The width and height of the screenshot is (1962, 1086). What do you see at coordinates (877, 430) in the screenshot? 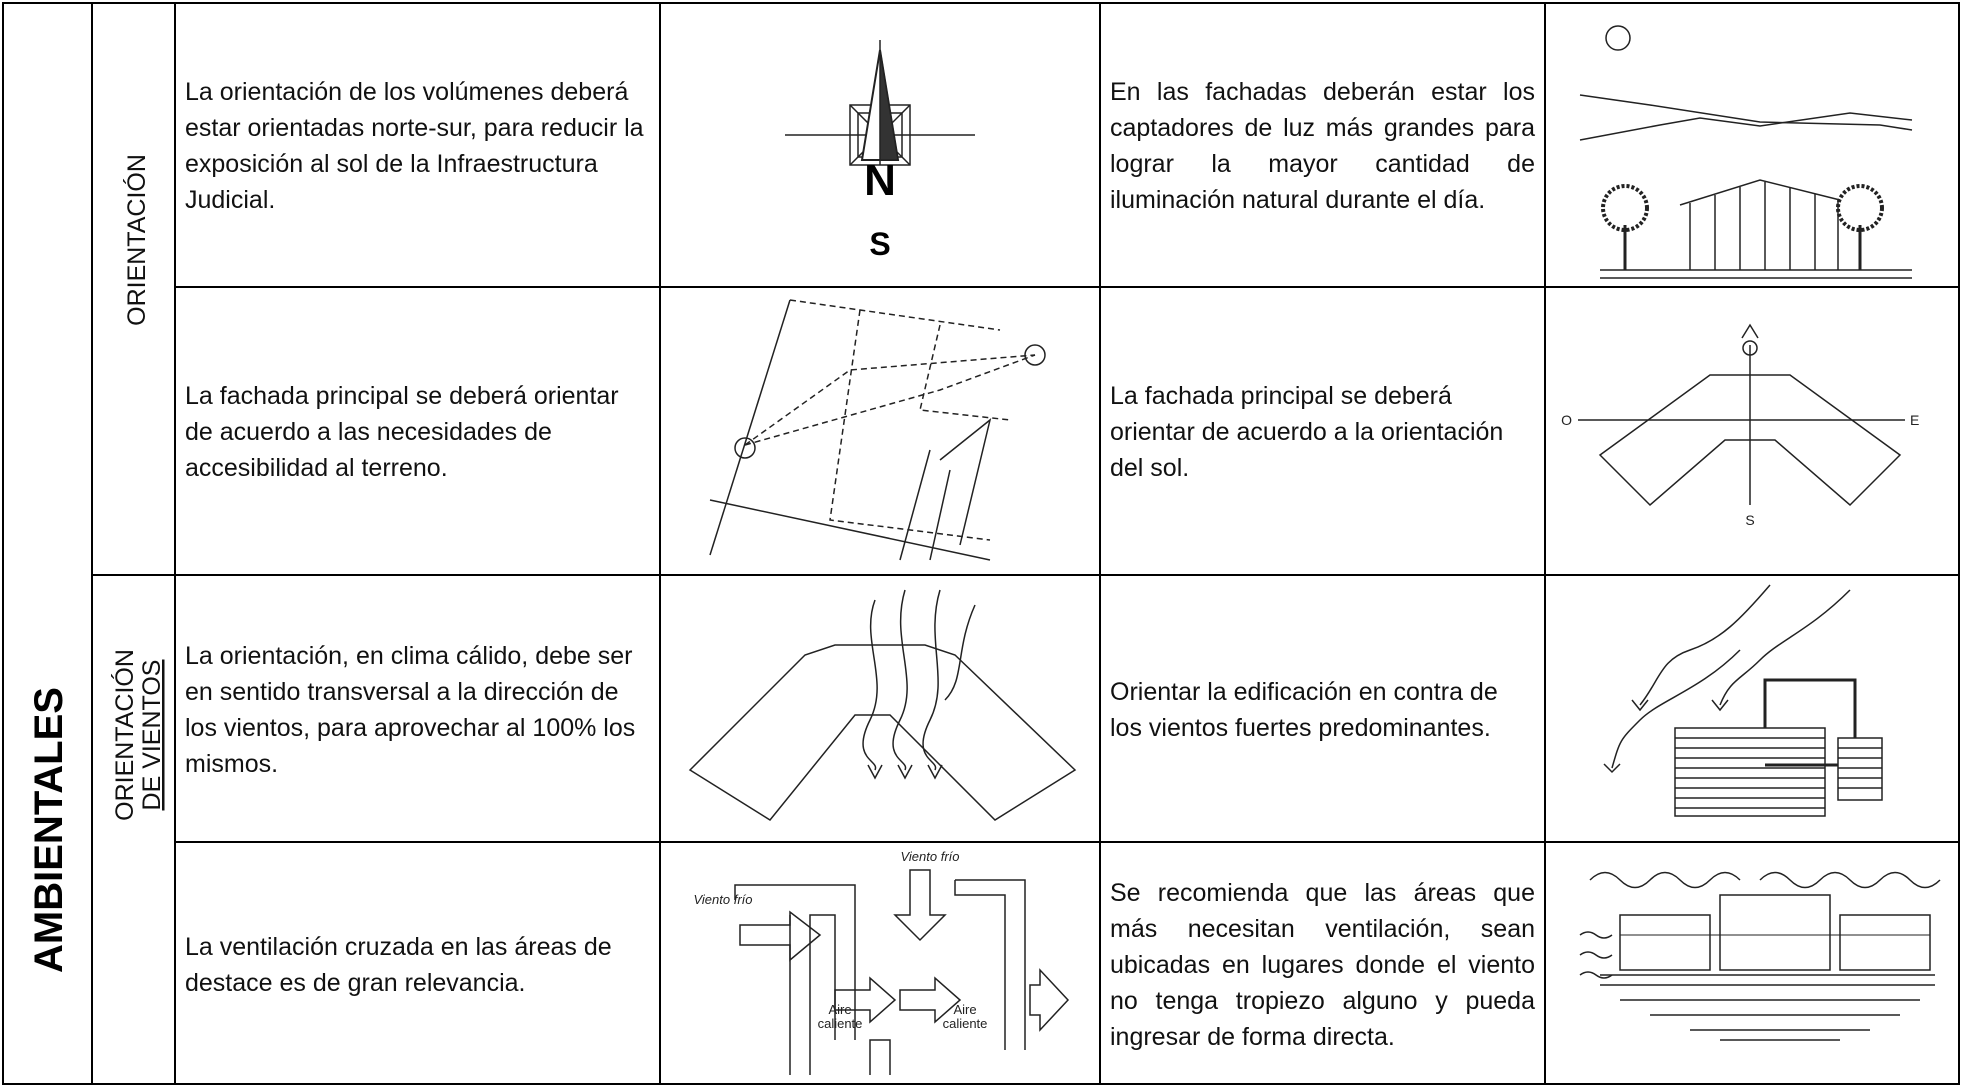
I see `site-sketch-figure` at bounding box center [877, 430].